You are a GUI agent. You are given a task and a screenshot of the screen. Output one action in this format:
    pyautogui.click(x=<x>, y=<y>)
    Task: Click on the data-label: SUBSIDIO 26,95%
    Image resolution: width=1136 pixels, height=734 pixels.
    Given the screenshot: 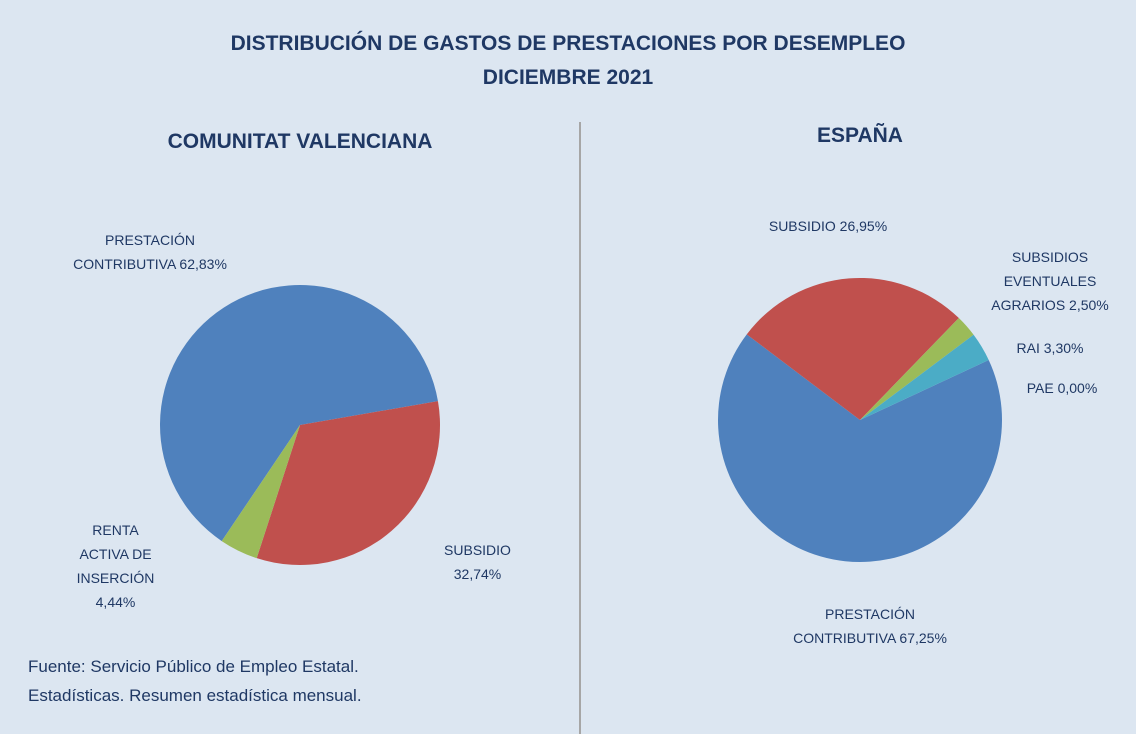 What is the action you would take?
    pyautogui.click(x=828, y=226)
    